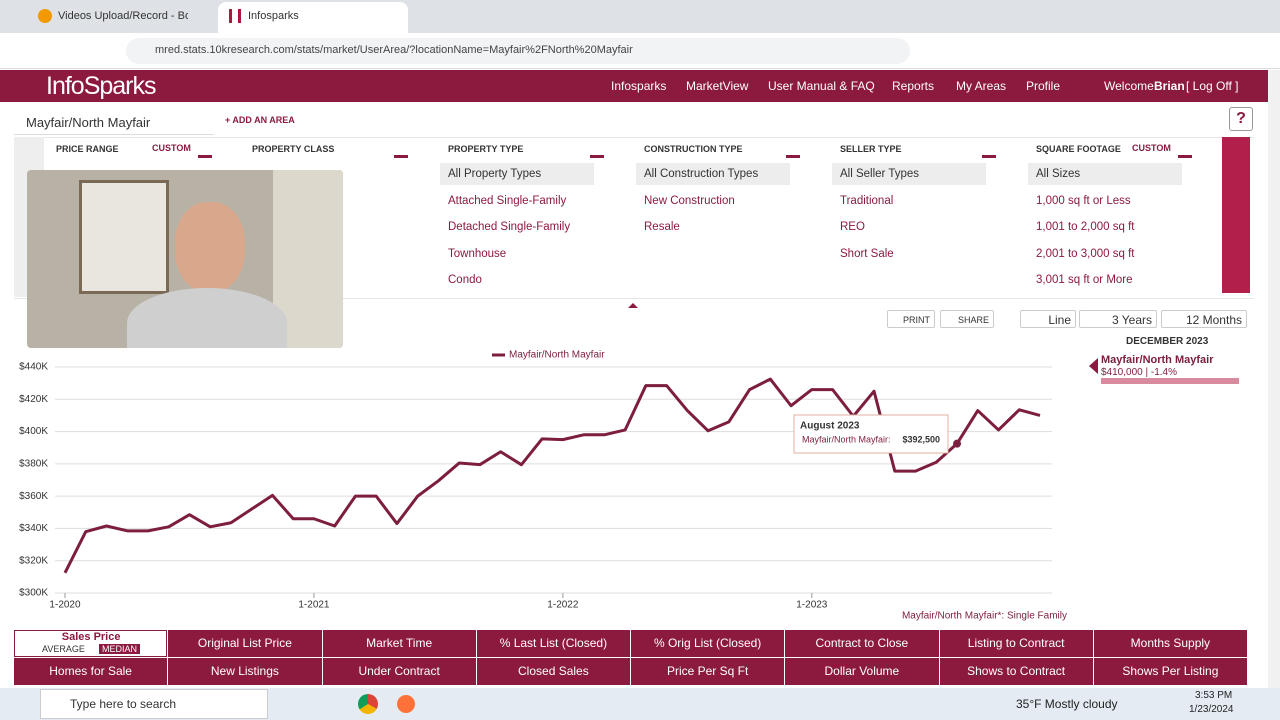 The width and height of the screenshot is (1280, 720). Describe the element at coordinates (273, 16) in the screenshot. I see `tab-title: Infosparks` at that location.